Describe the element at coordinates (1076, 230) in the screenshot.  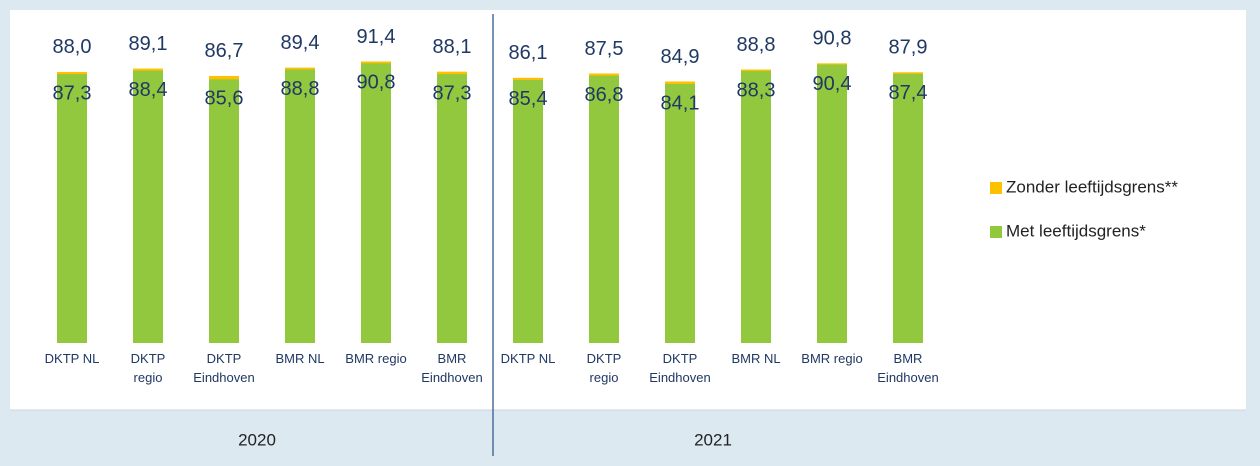
I see `legend-label: Met leeftijdsgrens*` at that location.